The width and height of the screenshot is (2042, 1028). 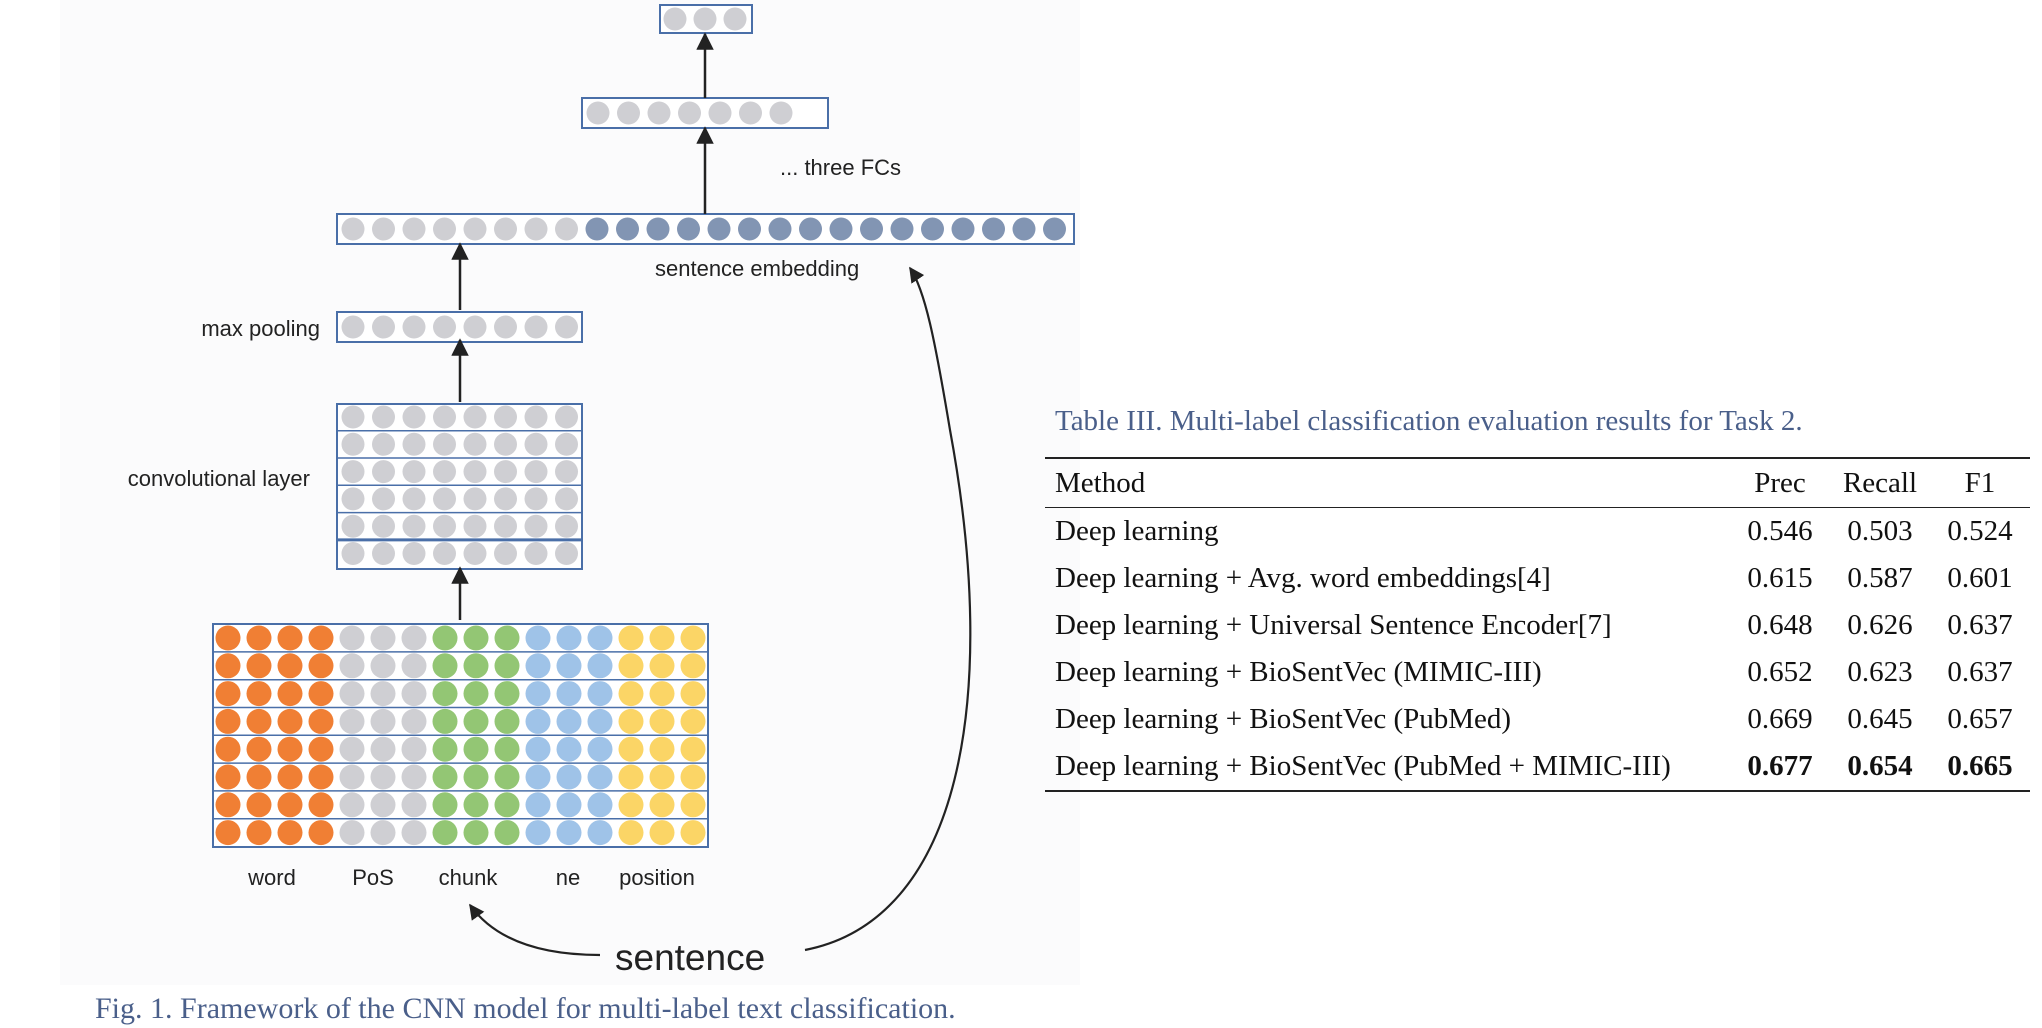 I want to click on recall-cell: 0.645, so click(x=1880, y=719).